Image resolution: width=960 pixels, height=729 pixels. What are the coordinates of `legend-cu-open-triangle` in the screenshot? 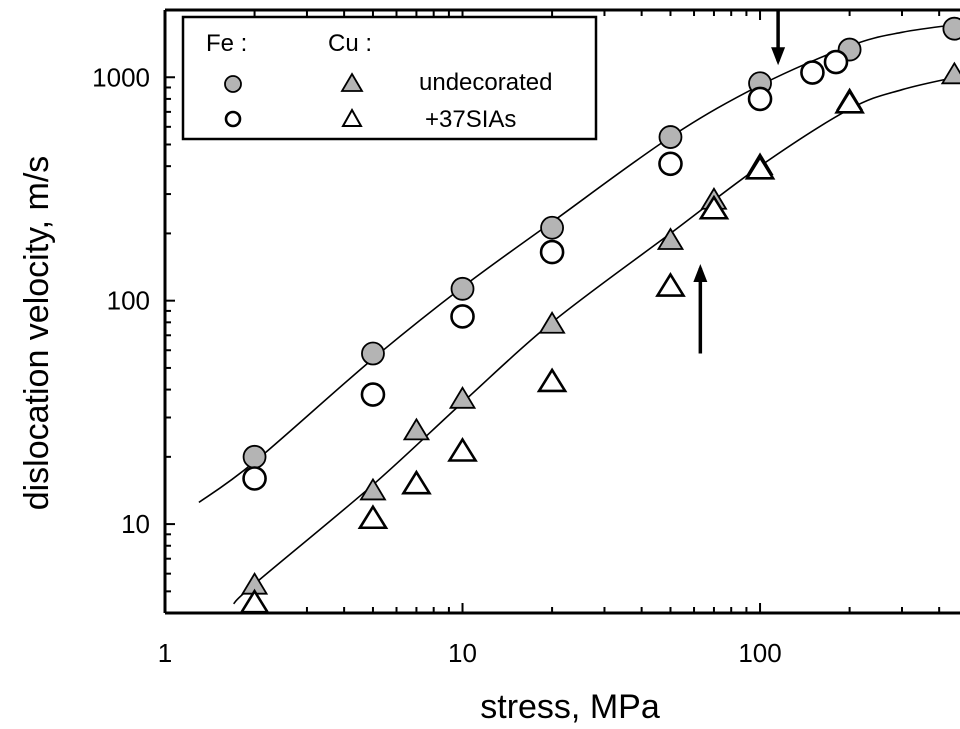 It's located at (352, 117).